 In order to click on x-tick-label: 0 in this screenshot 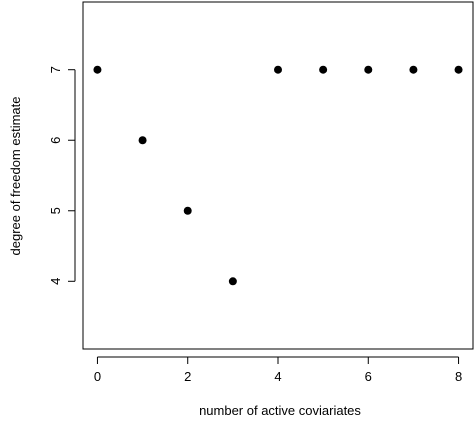, I will do `click(97, 376)`.